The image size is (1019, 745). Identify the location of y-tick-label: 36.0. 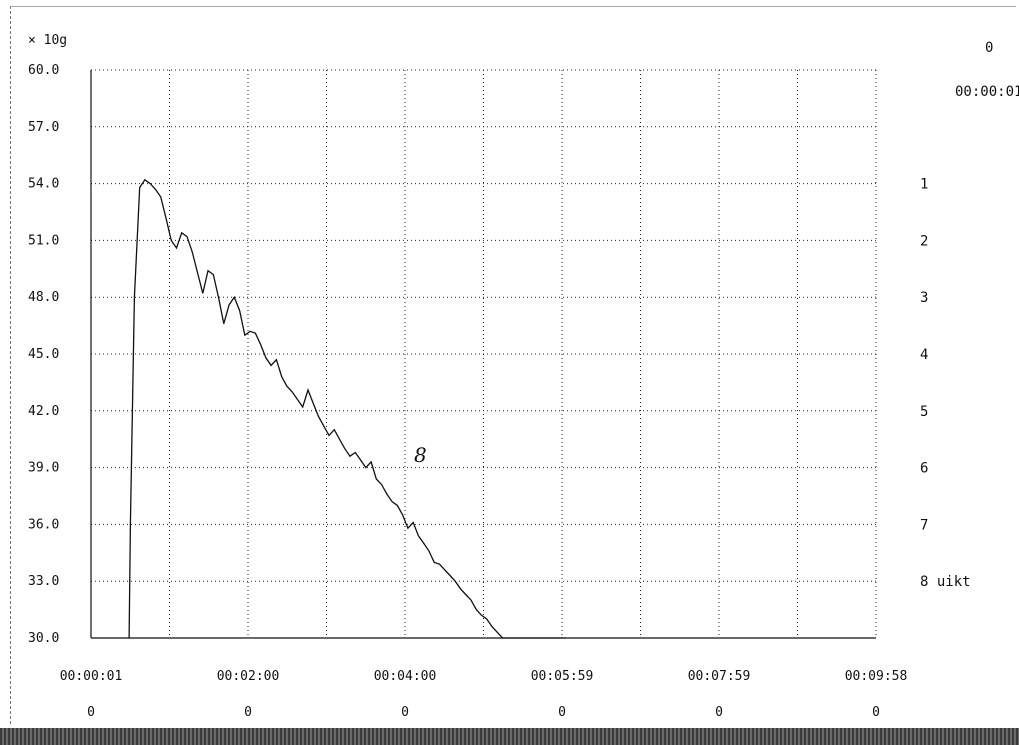
(43, 524).